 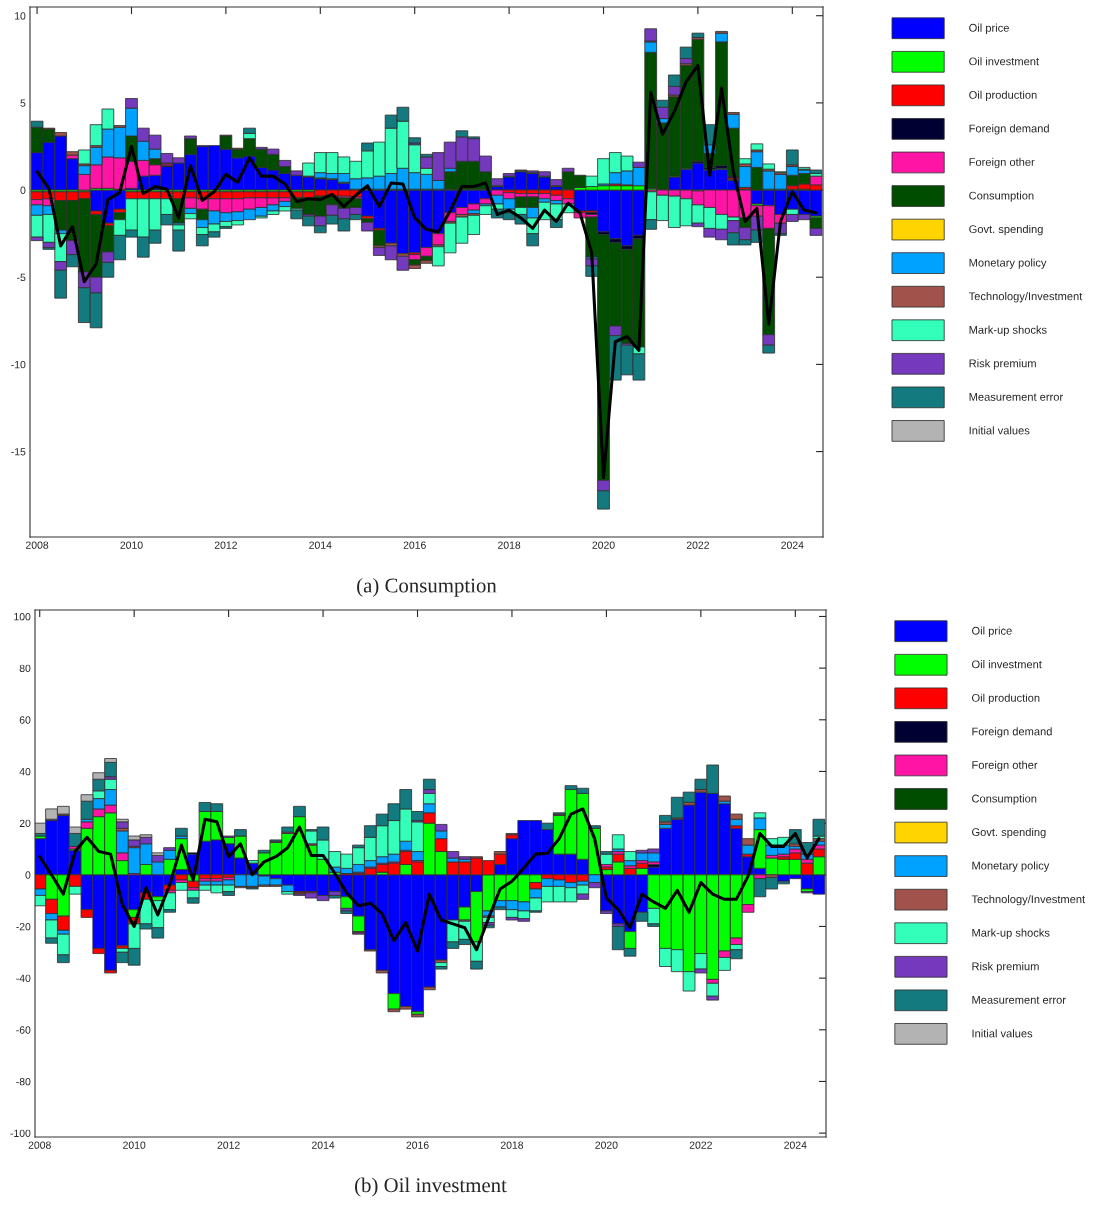 I want to click on text: (a) Consumption, so click(x=427, y=587).